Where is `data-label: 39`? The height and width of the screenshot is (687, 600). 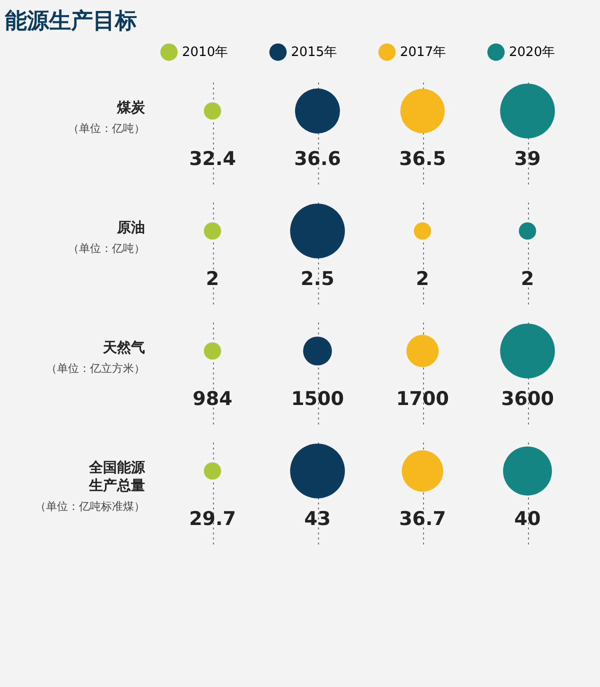
data-label: 39 is located at coordinates (527, 159).